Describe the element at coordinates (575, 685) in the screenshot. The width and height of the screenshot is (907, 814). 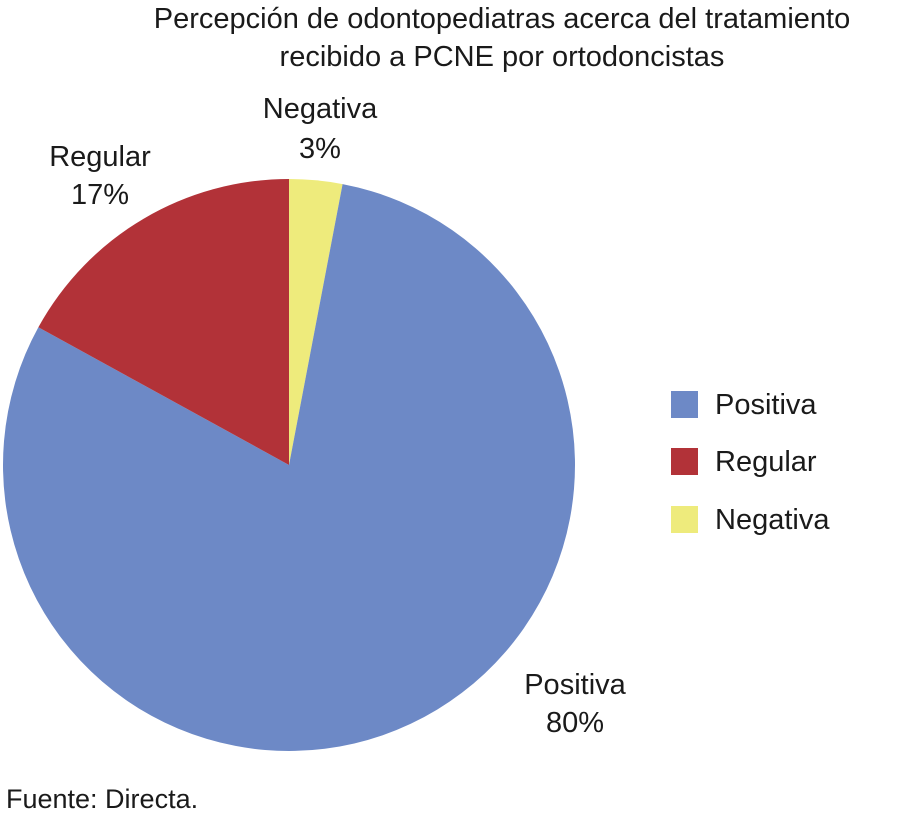
I see `slice-label-positiva-name: Positiva` at that location.